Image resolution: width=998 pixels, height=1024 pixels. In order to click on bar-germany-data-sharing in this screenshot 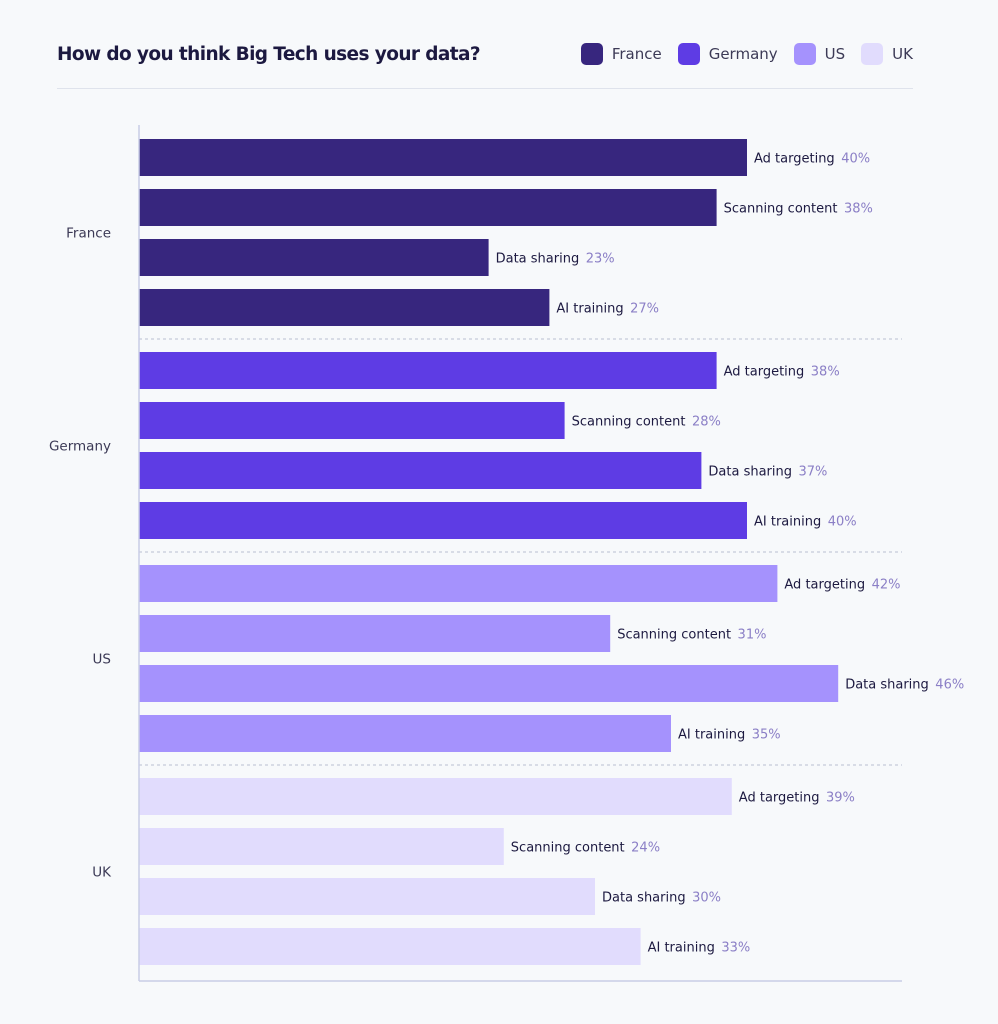, I will do `click(420, 470)`.